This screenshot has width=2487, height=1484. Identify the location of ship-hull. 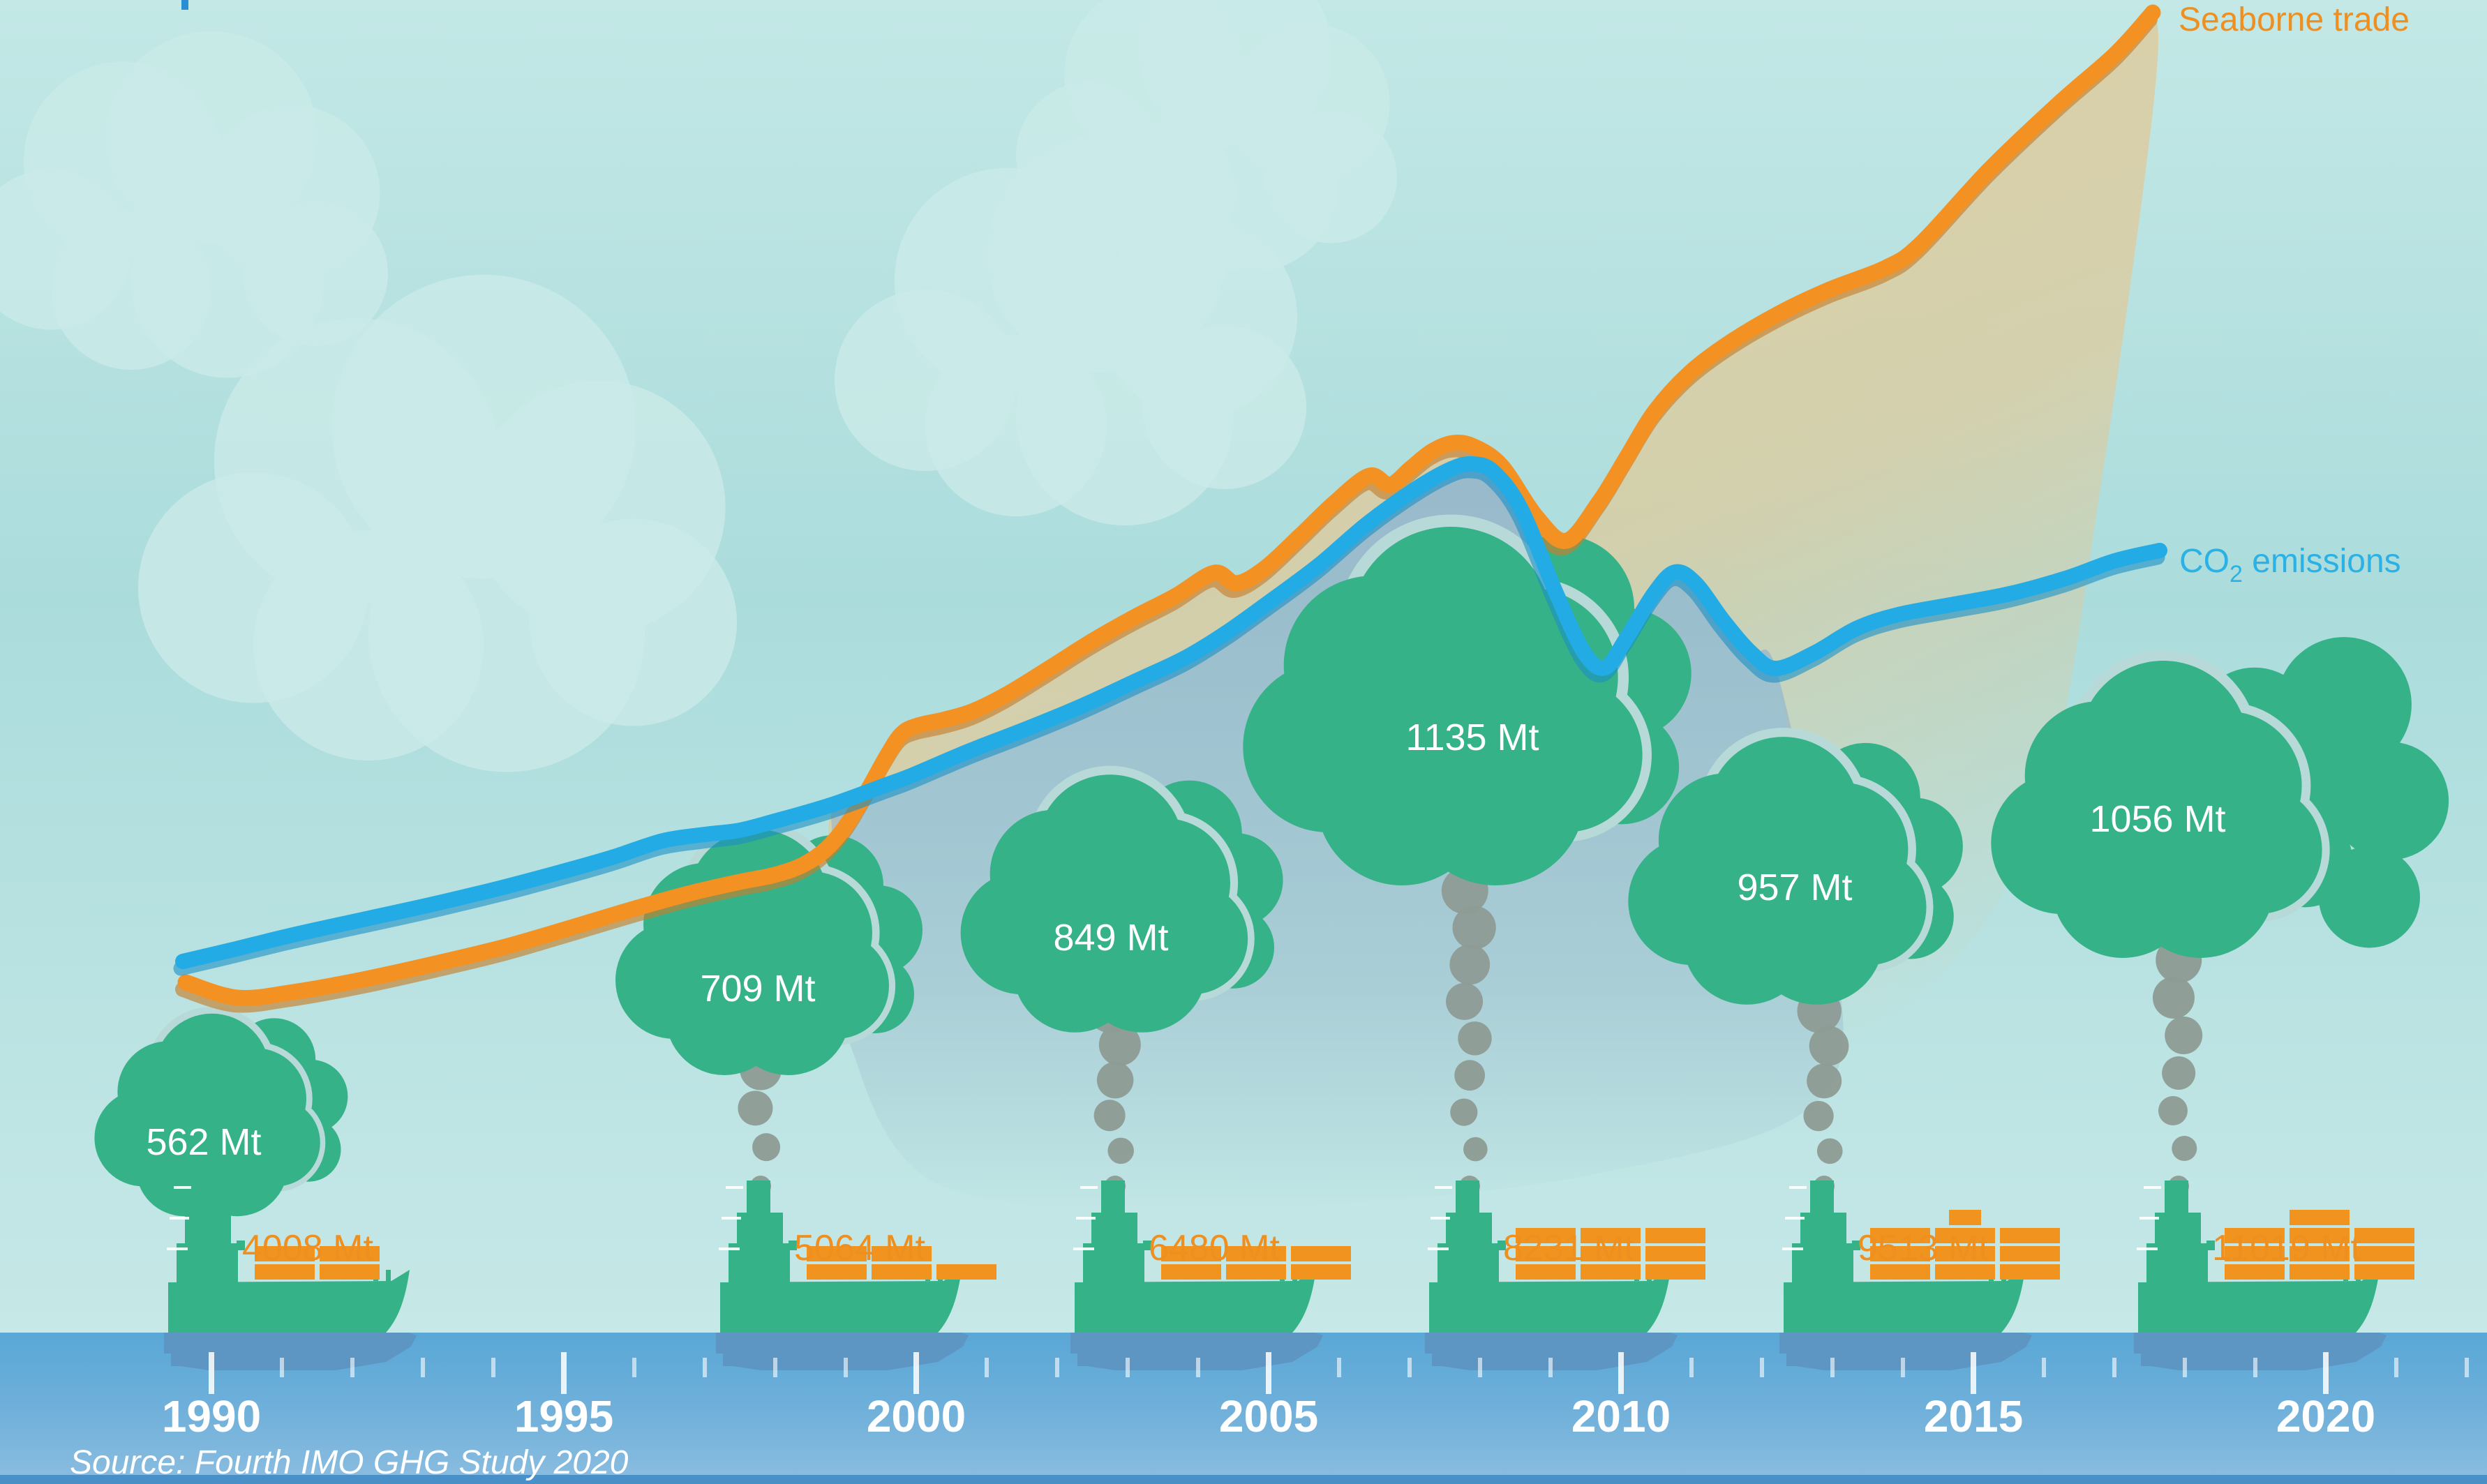
(289, 1301).